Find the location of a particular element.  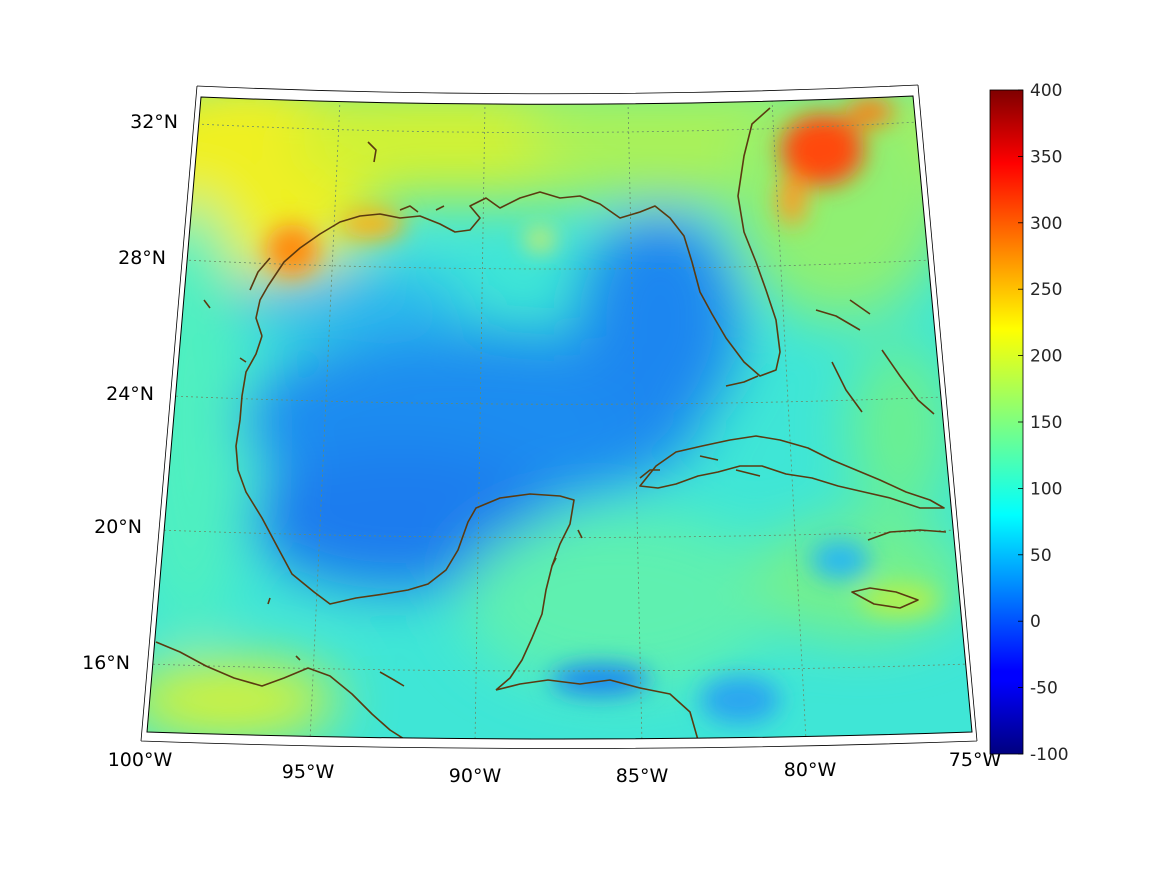

colorbar: 400 350 300 250 200 150 100 50 0 -50 -100 is located at coordinates (1029, 423).